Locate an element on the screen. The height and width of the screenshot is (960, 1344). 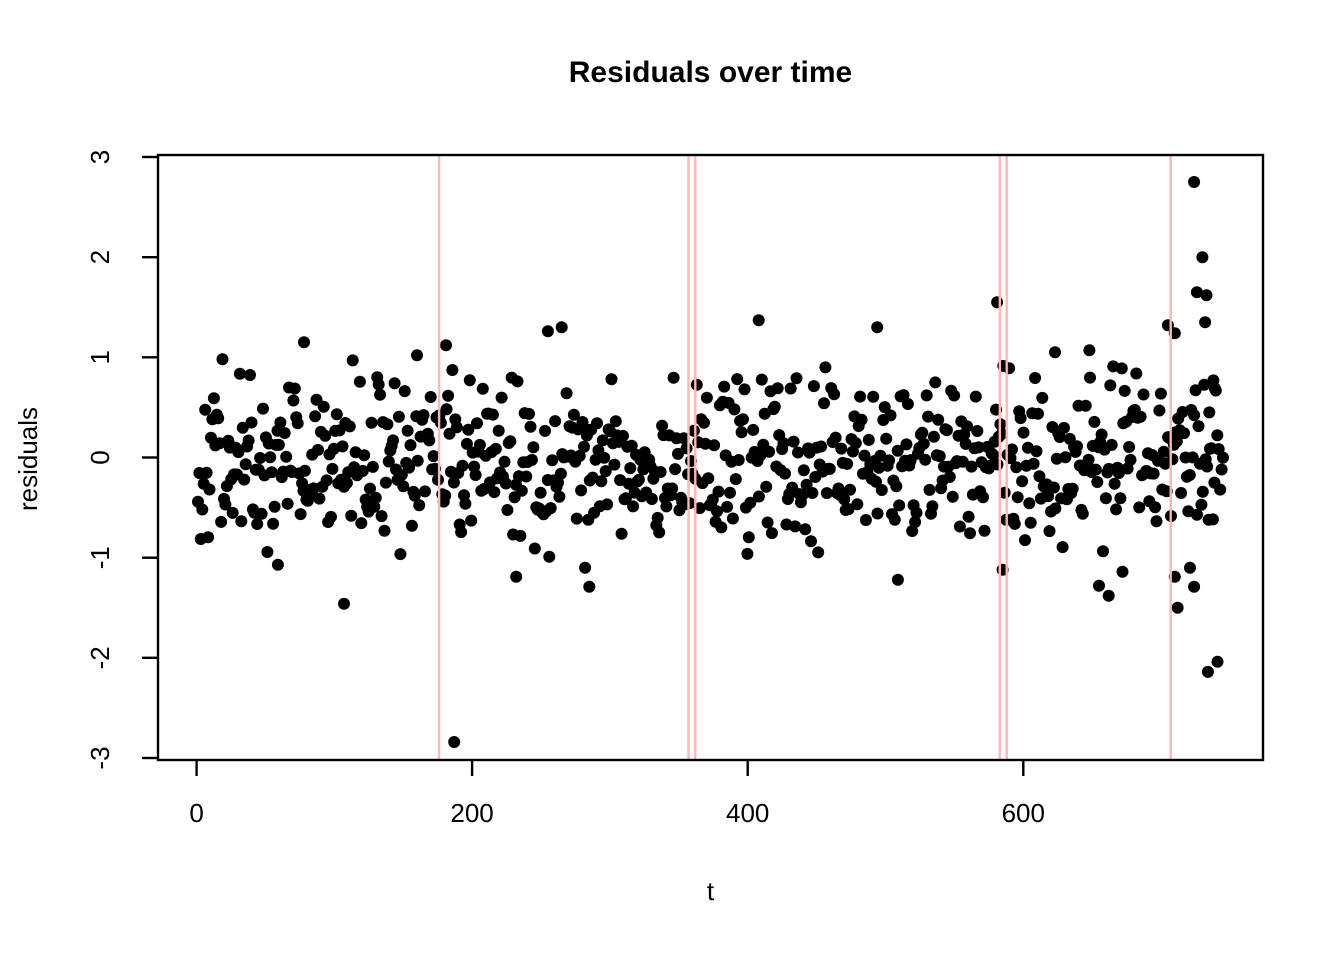
chart-title: Residuals over time is located at coordinates (710, 72).